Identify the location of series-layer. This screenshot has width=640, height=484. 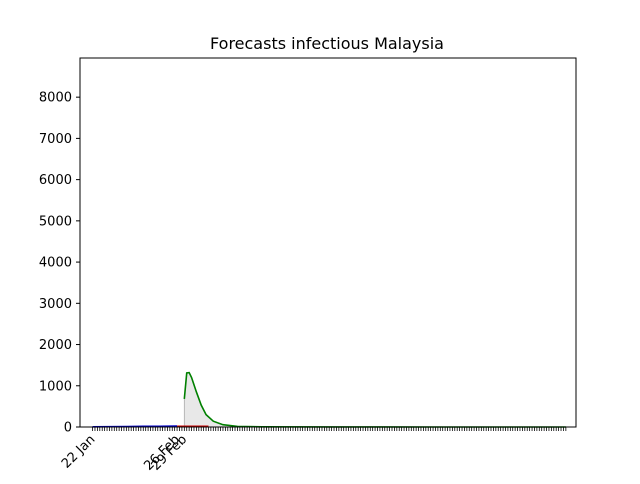
(329, 400).